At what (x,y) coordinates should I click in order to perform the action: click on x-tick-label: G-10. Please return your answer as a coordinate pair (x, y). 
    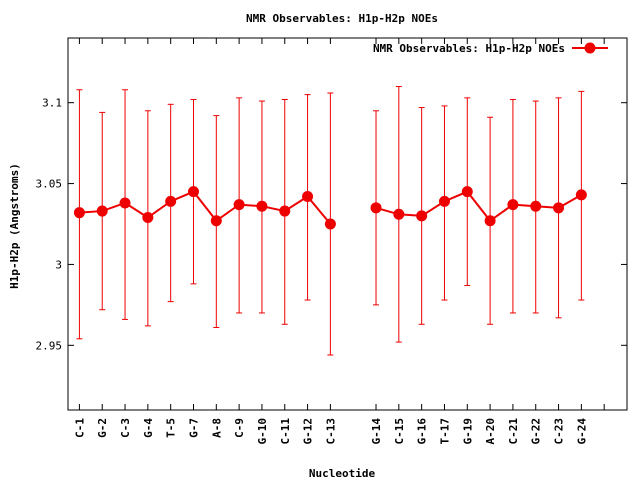
    Looking at the image, I should click on (262, 431).